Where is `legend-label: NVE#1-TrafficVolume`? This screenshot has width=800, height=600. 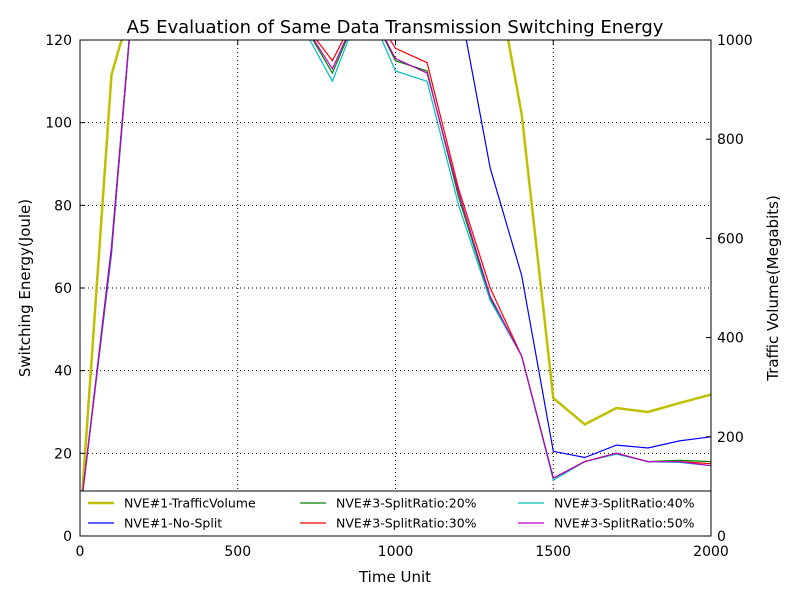 legend-label: NVE#1-TrafficVolume is located at coordinates (190, 503).